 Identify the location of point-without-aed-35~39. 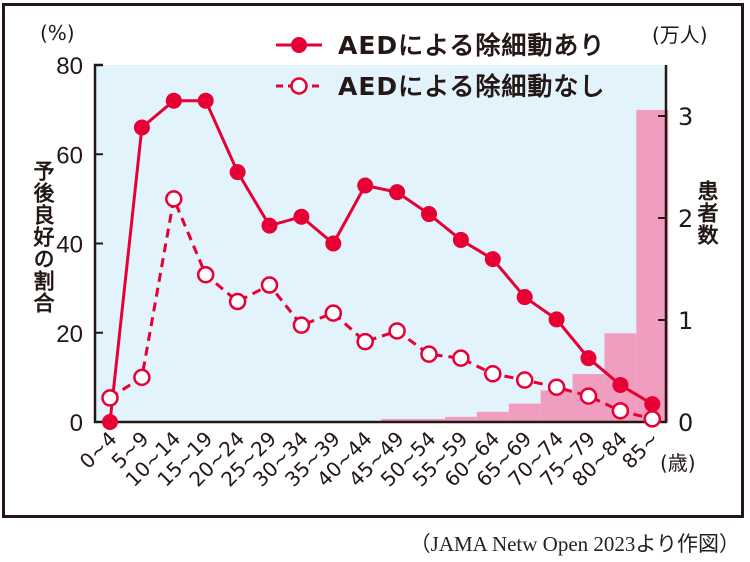
(333, 313).